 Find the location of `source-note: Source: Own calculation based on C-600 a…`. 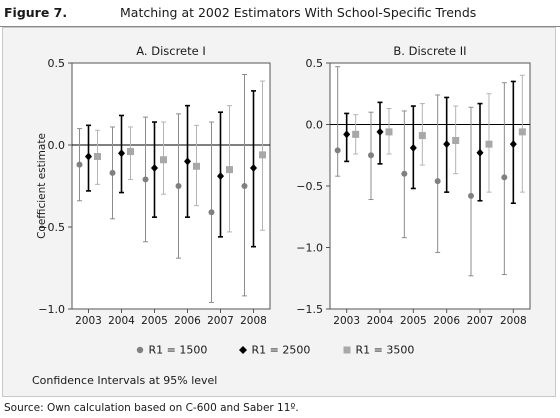

source-note: Source: Own calculation based on C-600 a… is located at coordinates (151, 408).